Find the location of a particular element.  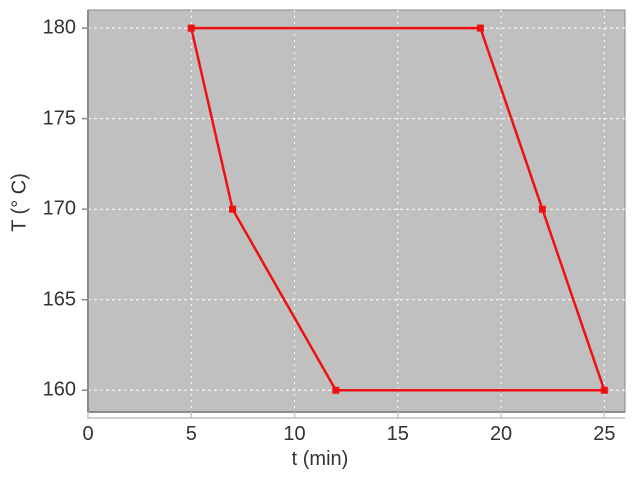

x-tick-label: 20 is located at coordinates (501, 434).